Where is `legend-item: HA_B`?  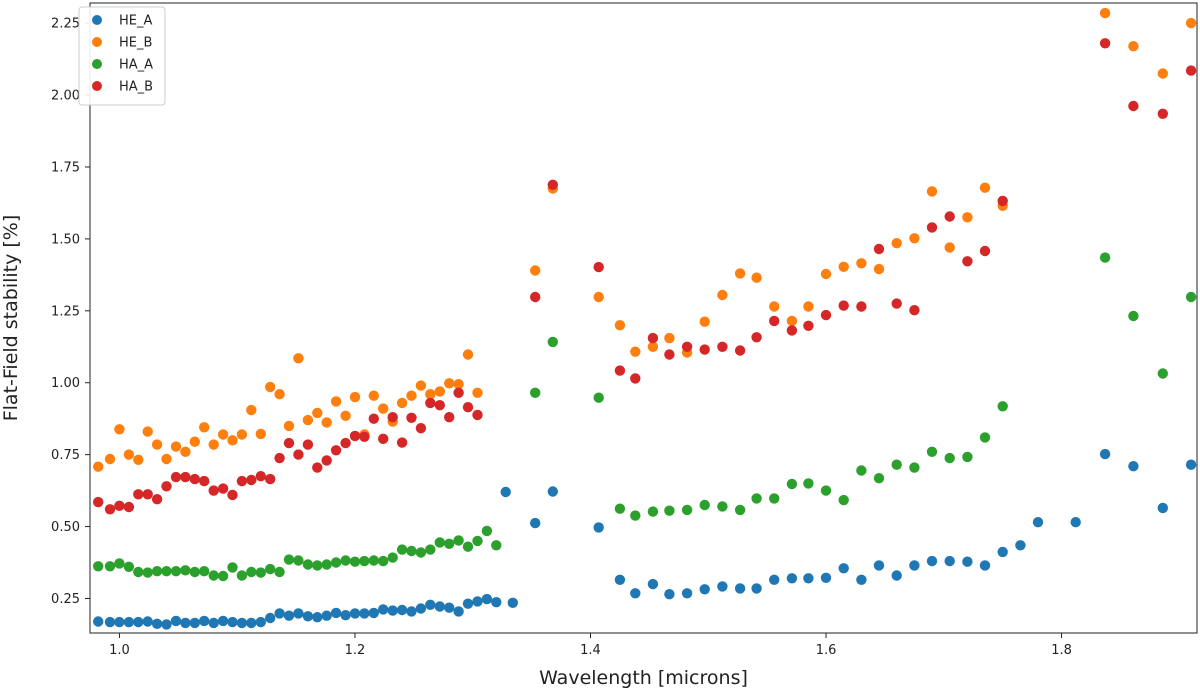
legend-item: HA_B is located at coordinates (122, 87).